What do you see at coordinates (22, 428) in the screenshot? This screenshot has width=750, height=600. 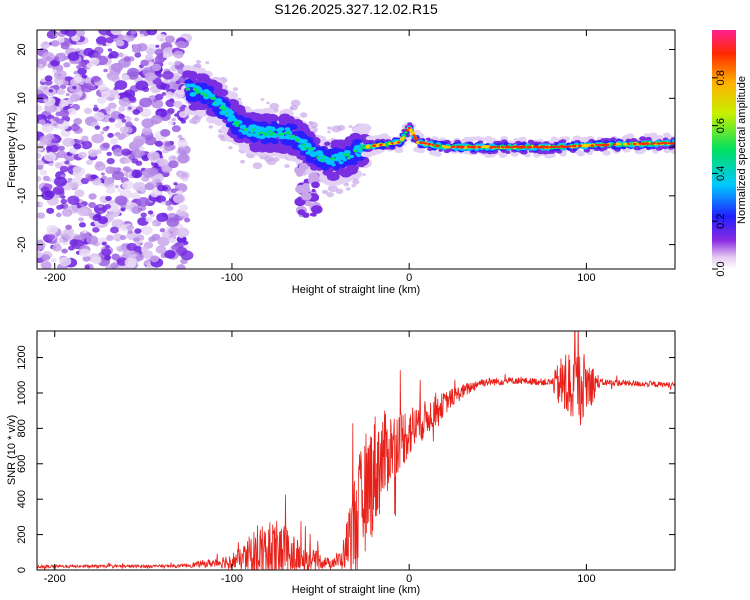 I see `snr-y-tick-label: 800` at bounding box center [22, 428].